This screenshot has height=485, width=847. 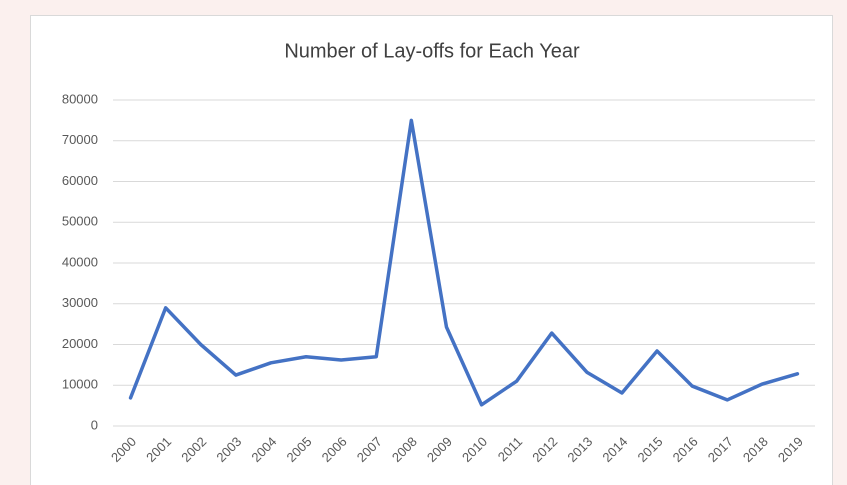 I want to click on y-tick-label: 80000, so click(x=80, y=98).